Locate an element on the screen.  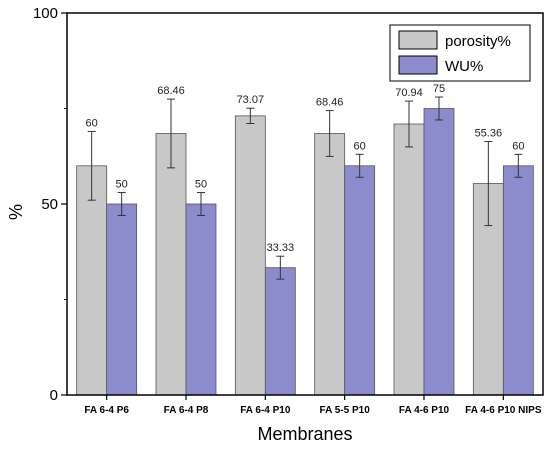
data-label-1-2: 33.33 is located at coordinates (281, 248).